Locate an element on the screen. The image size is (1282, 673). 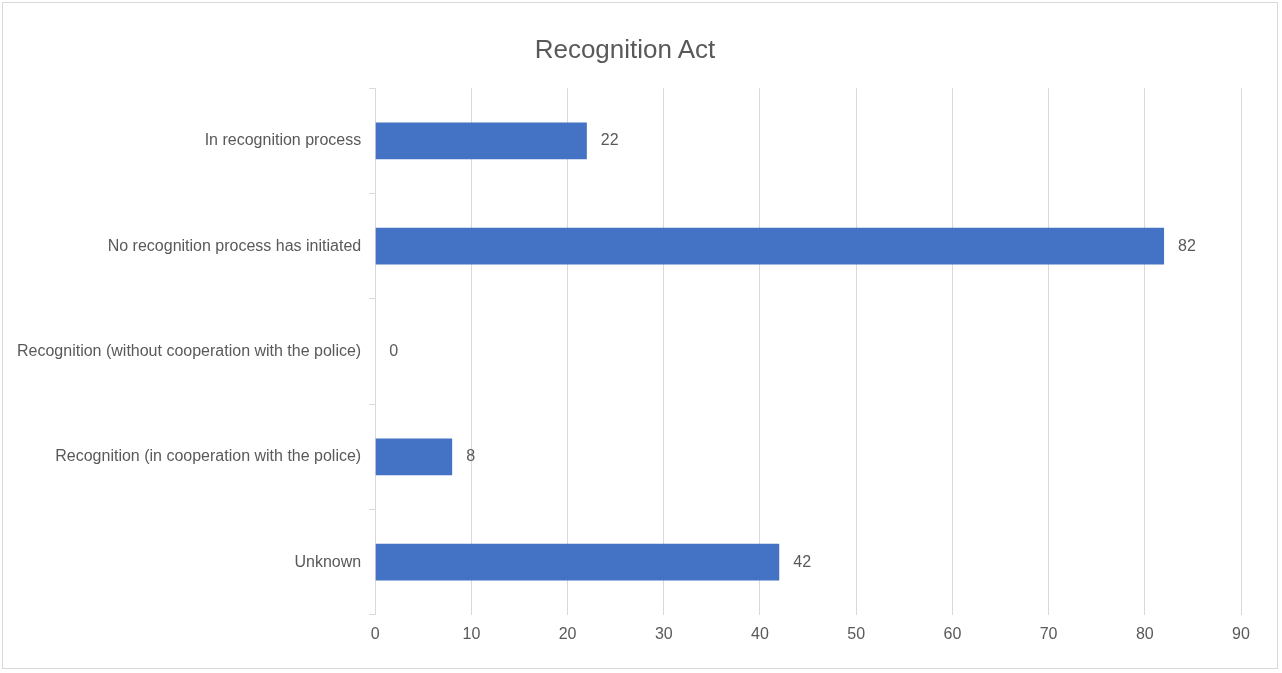
data-label: 0 is located at coordinates (394, 350).